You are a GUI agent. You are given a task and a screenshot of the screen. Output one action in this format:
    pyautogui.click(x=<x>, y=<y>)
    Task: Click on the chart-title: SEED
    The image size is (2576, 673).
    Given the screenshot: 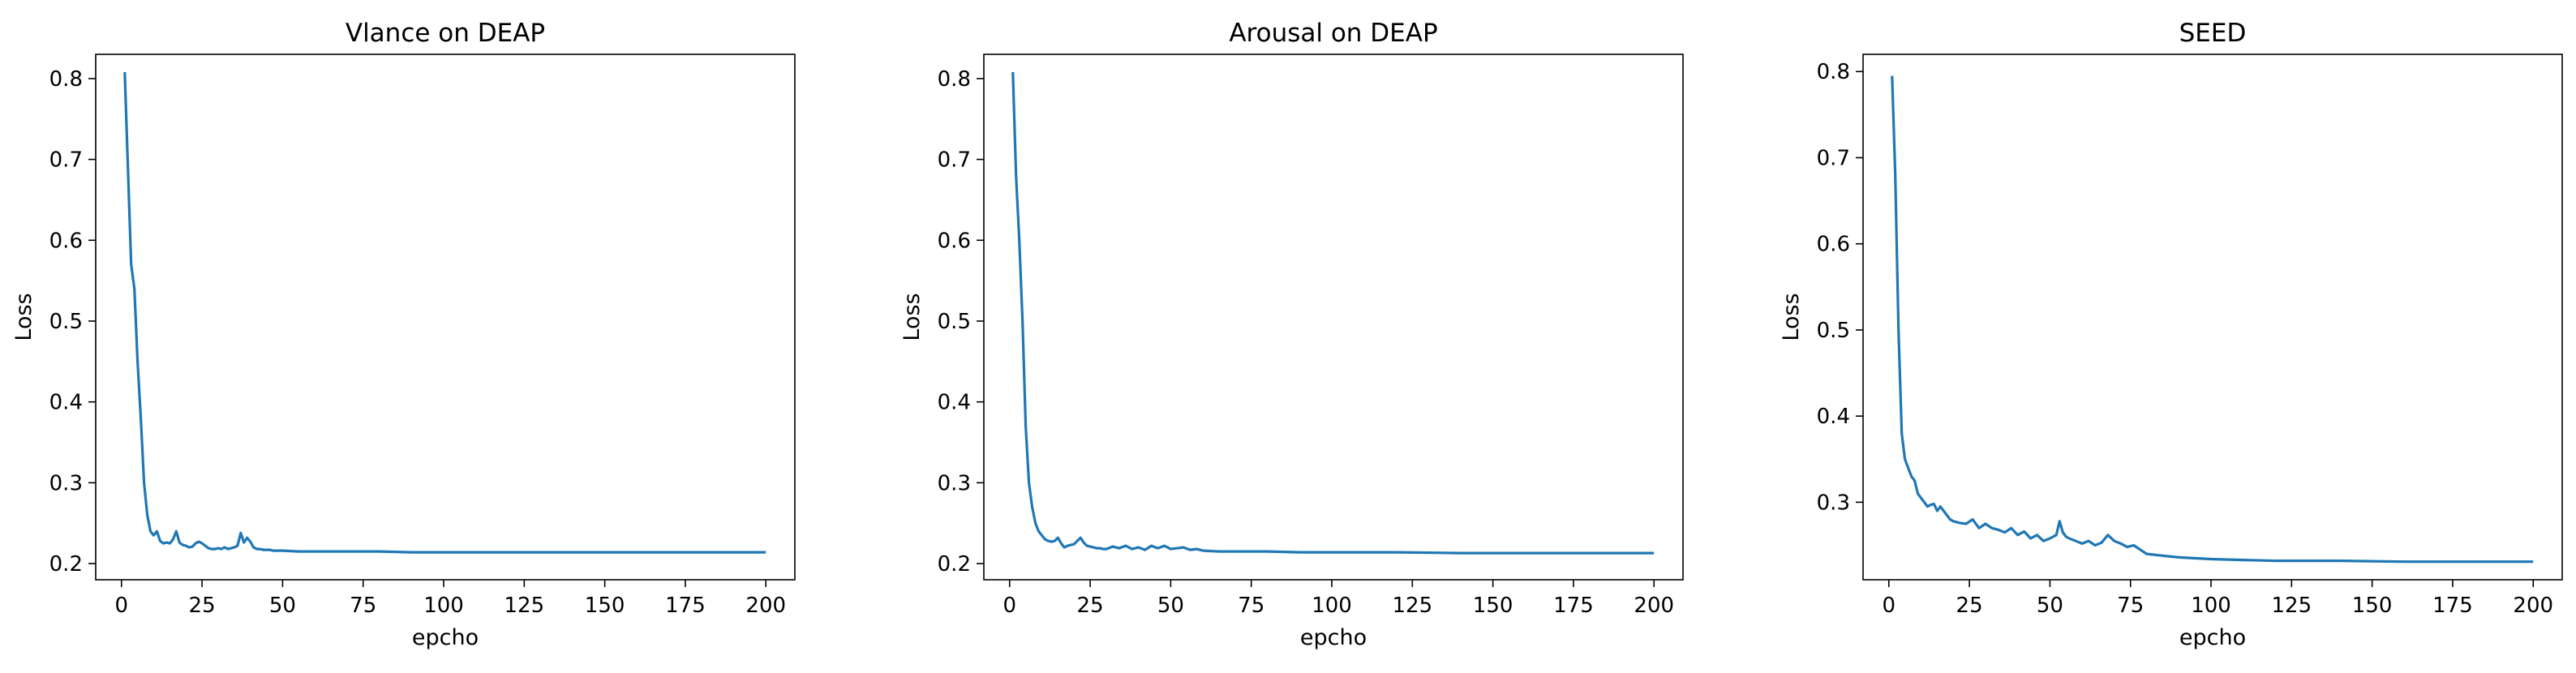 What is the action you would take?
    pyautogui.click(x=2213, y=33)
    